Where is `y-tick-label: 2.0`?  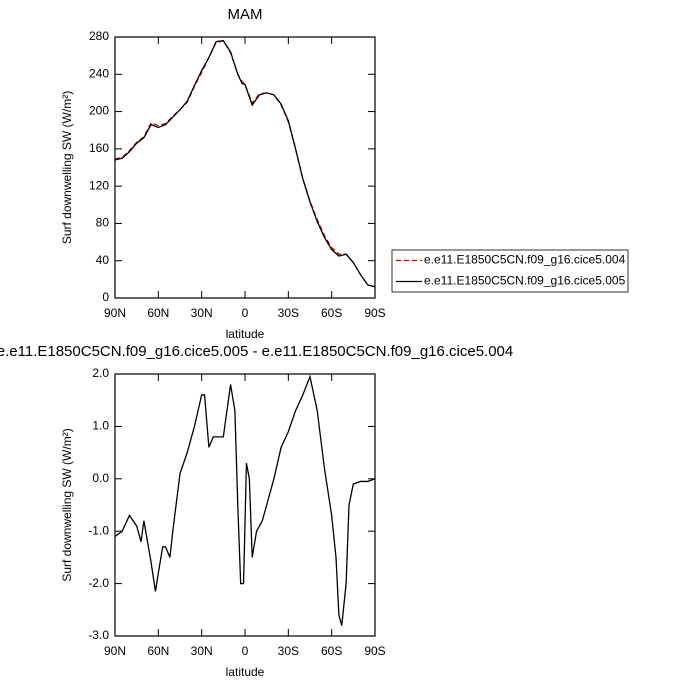 y-tick-label: 2.0 is located at coordinates (100, 373).